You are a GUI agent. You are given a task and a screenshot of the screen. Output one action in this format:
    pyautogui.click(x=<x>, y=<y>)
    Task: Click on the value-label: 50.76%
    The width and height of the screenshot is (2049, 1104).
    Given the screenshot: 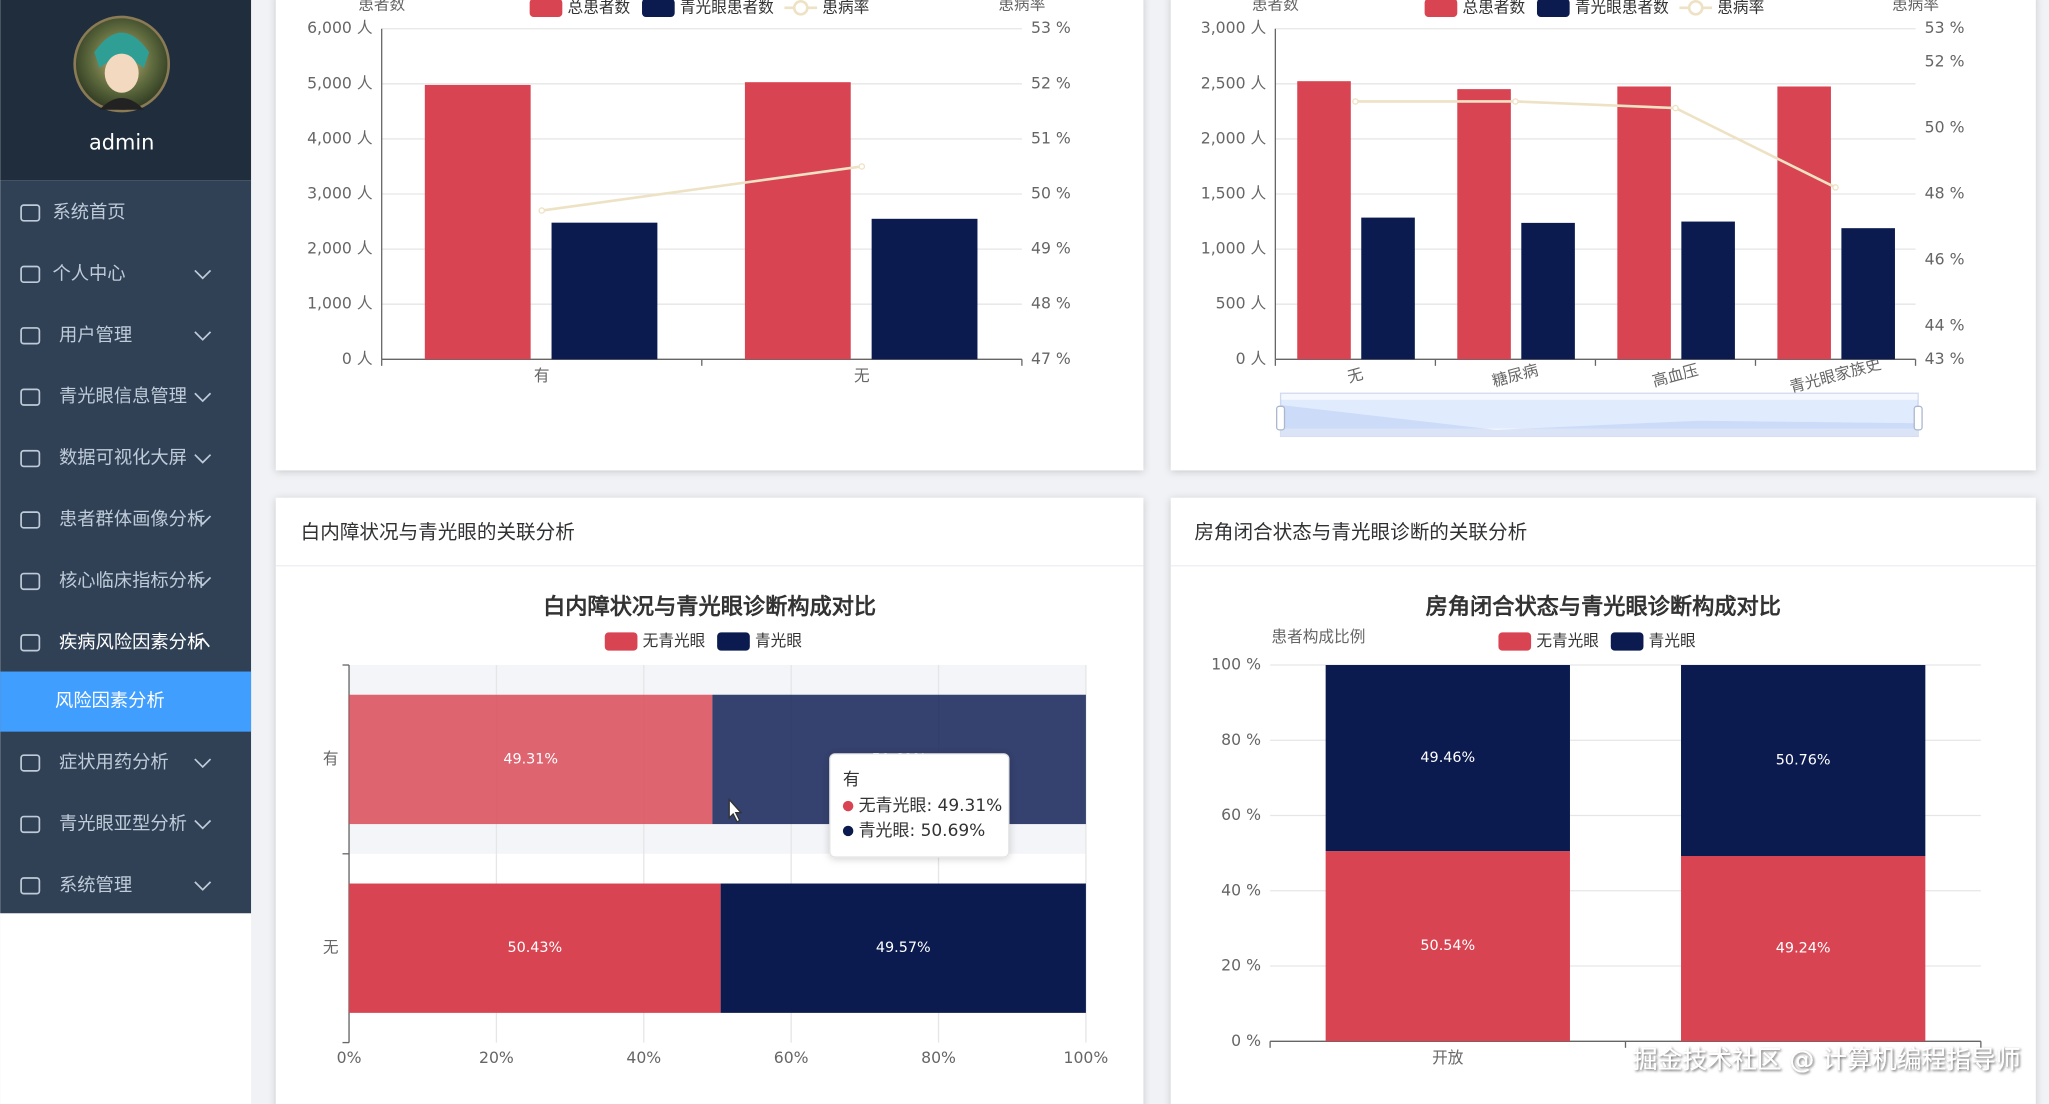 What is the action you would take?
    pyautogui.click(x=1803, y=761)
    